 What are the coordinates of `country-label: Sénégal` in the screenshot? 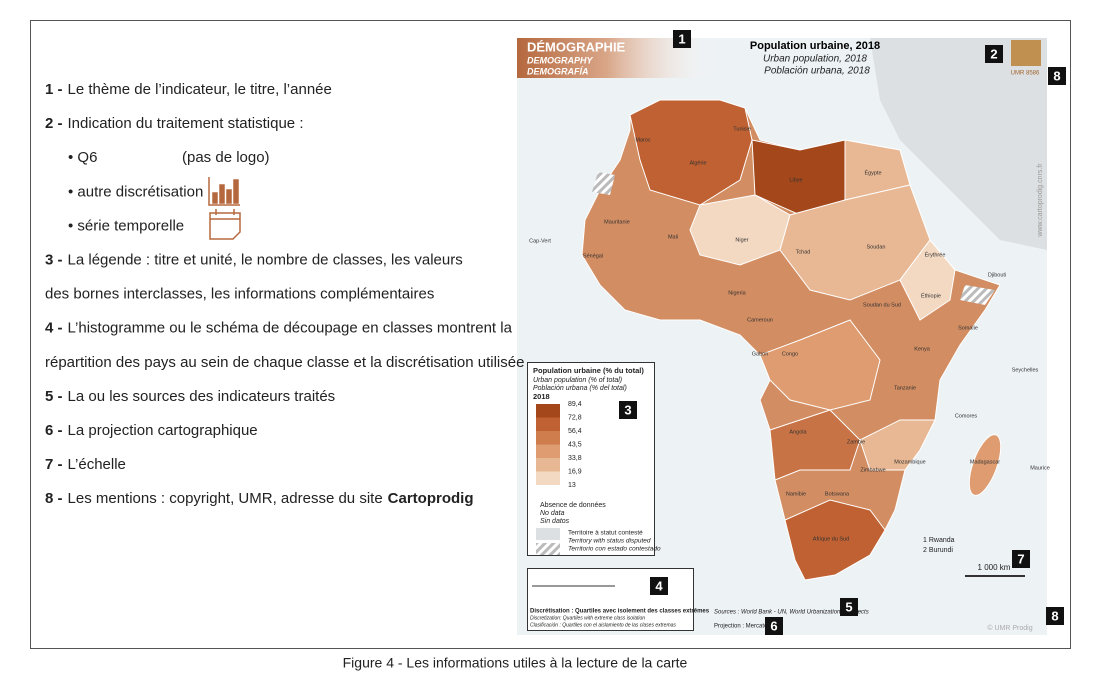 It's located at (593, 256).